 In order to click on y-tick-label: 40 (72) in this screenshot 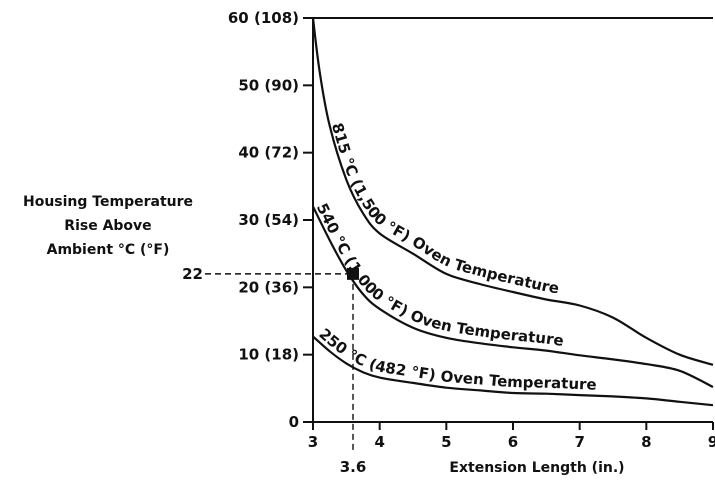, I will do `click(268, 153)`.